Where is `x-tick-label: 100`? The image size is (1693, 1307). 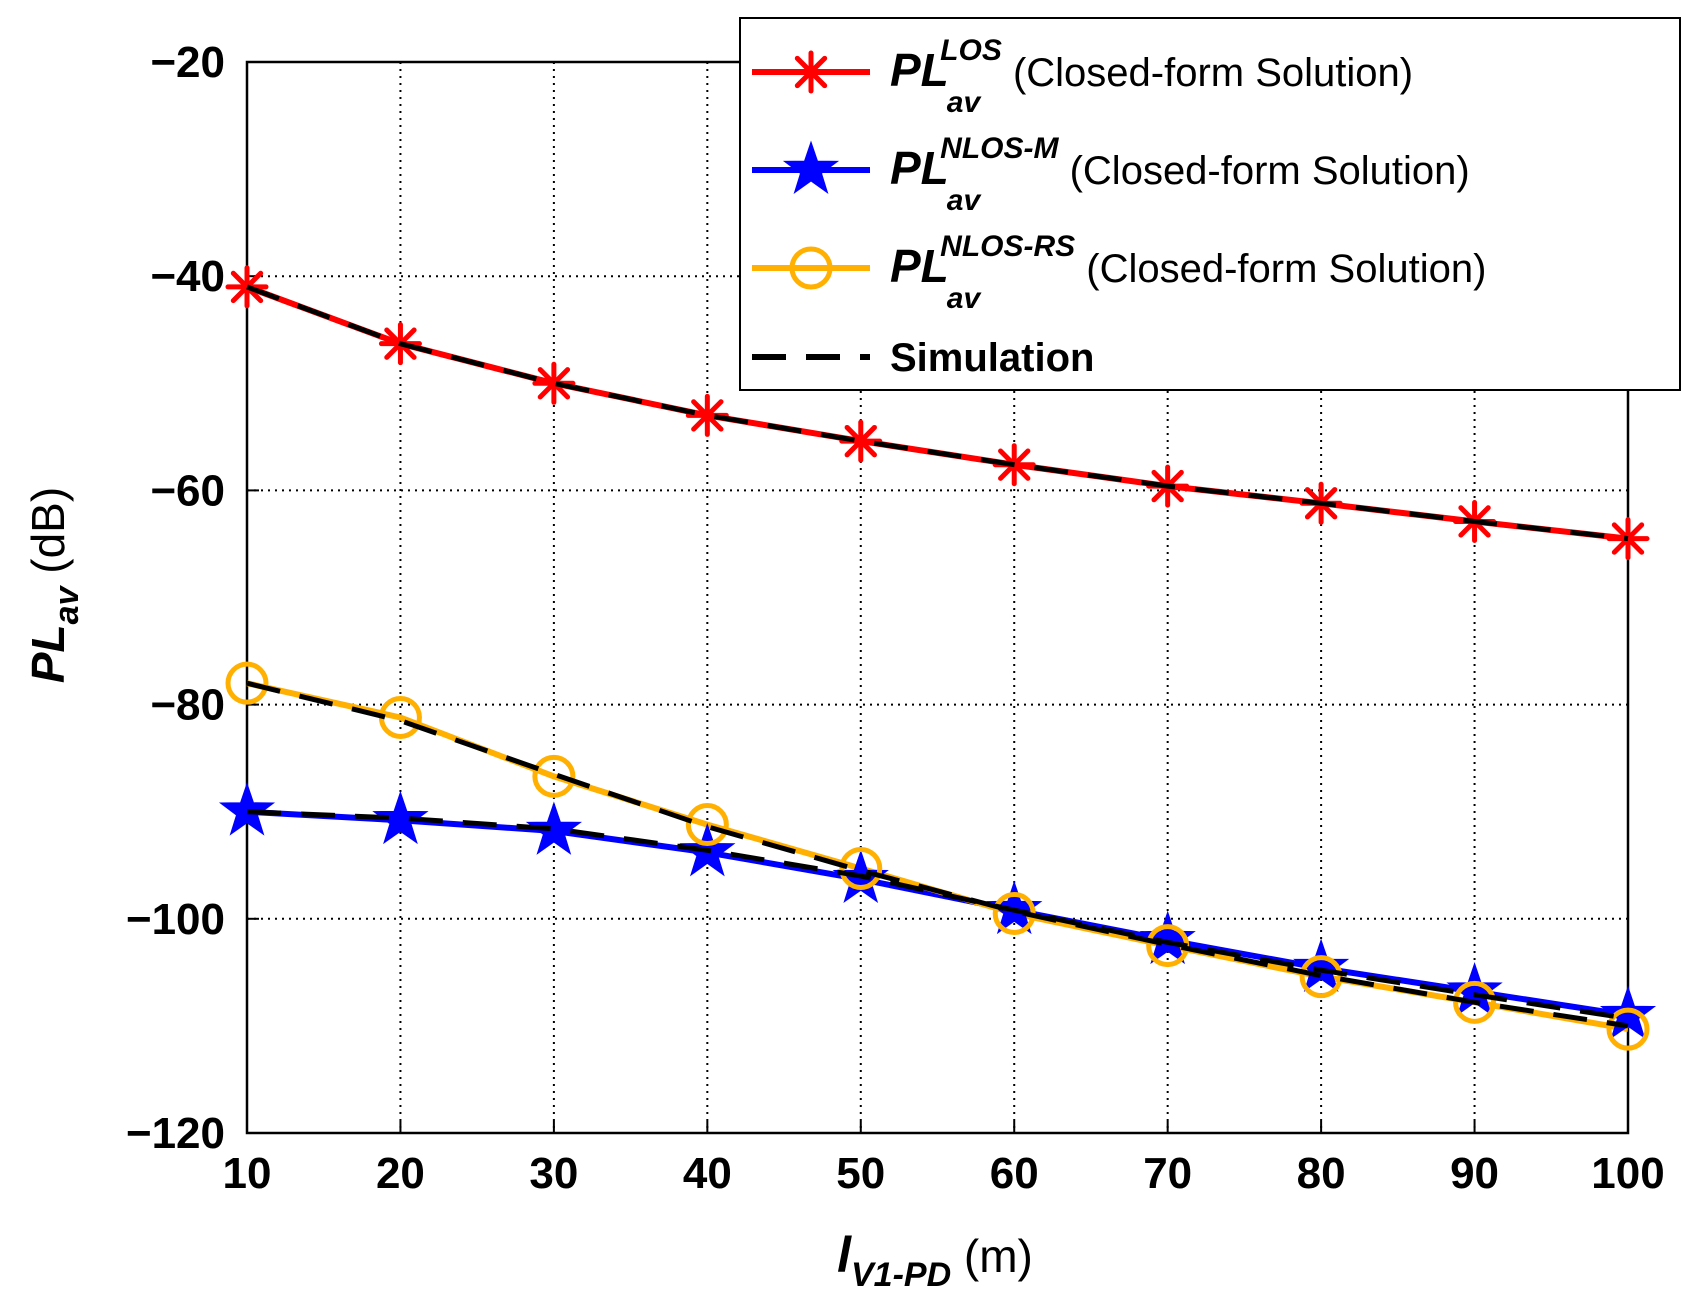
x-tick-label: 100 is located at coordinates (1627, 1173).